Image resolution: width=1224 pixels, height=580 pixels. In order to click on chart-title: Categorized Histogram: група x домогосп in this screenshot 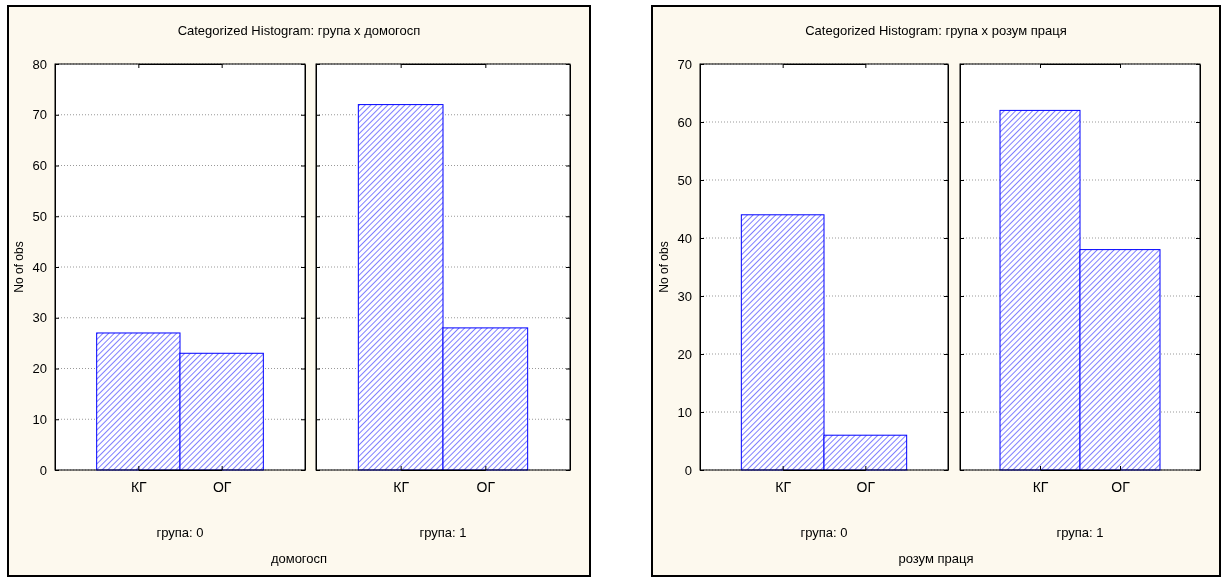, I will do `click(299, 30)`.